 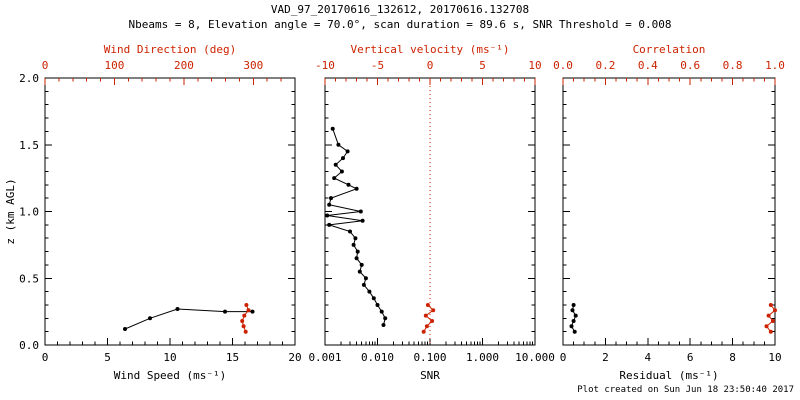 I want to click on svg-text: -10, so click(x=325, y=65).